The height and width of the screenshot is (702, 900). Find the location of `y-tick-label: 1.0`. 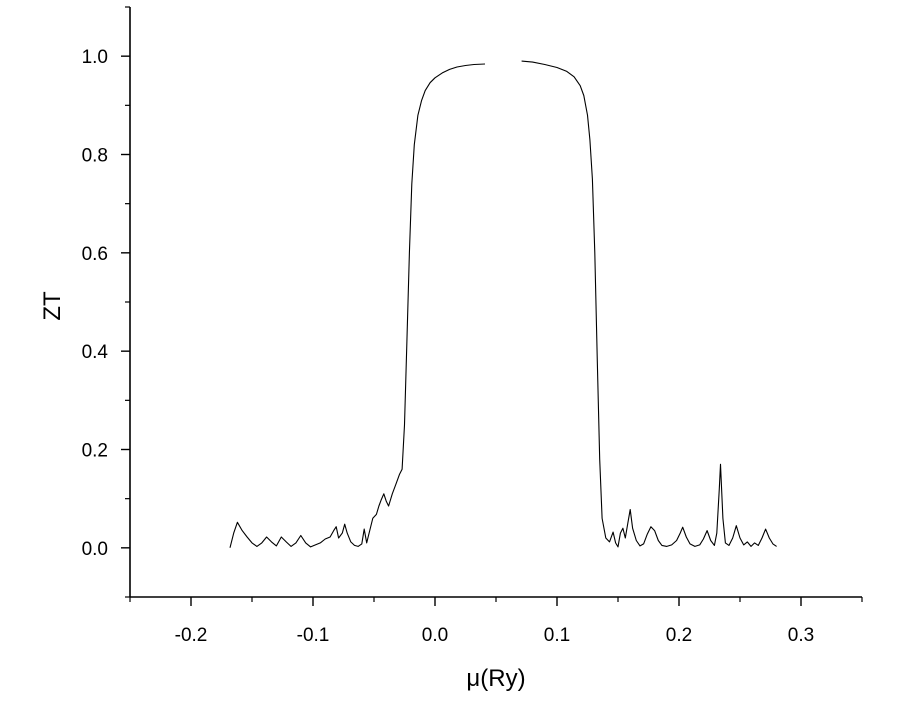

y-tick-label: 1.0 is located at coordinates (95, 57).